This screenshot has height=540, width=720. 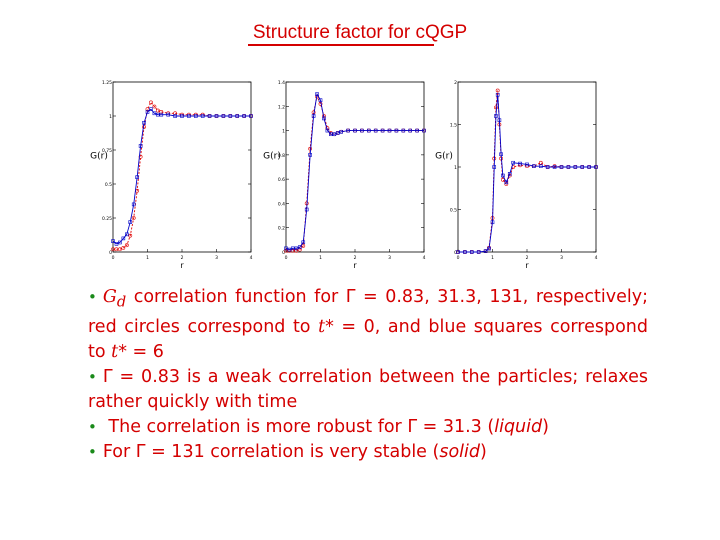 What do you see at coordinates (281, 107) in the screenshot?
I see `y-tick-label: 1.2` at bounding box center [281, 107].